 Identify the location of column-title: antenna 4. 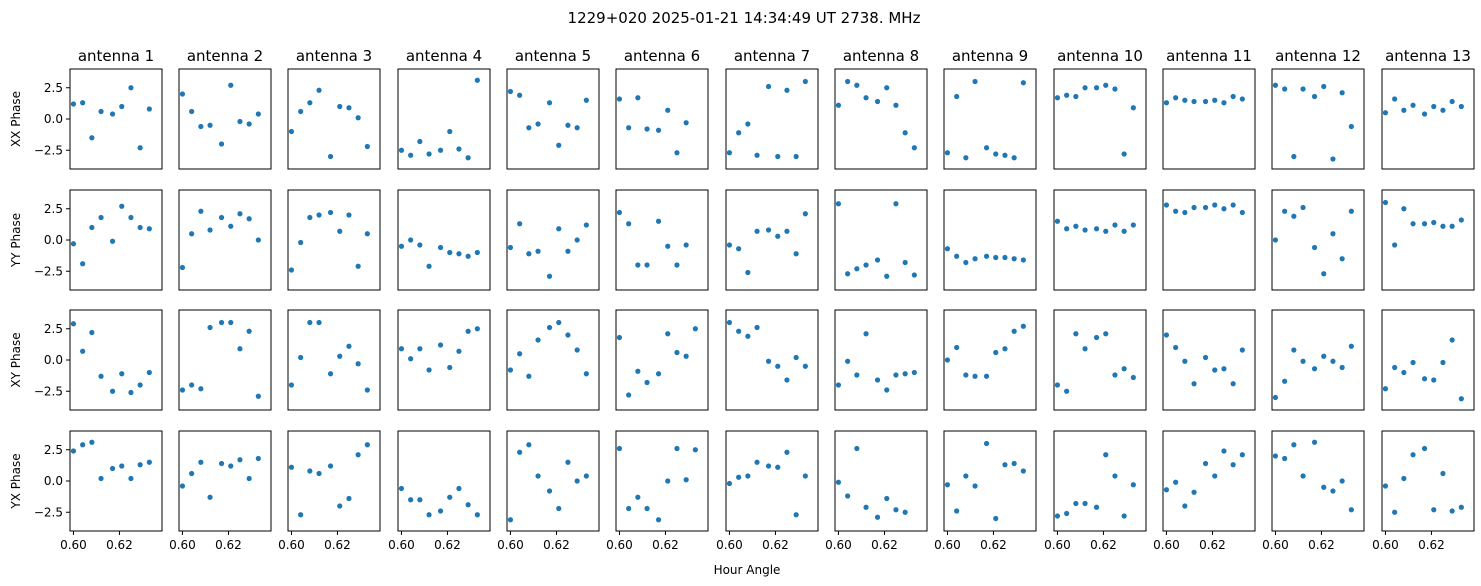
(444, 56).